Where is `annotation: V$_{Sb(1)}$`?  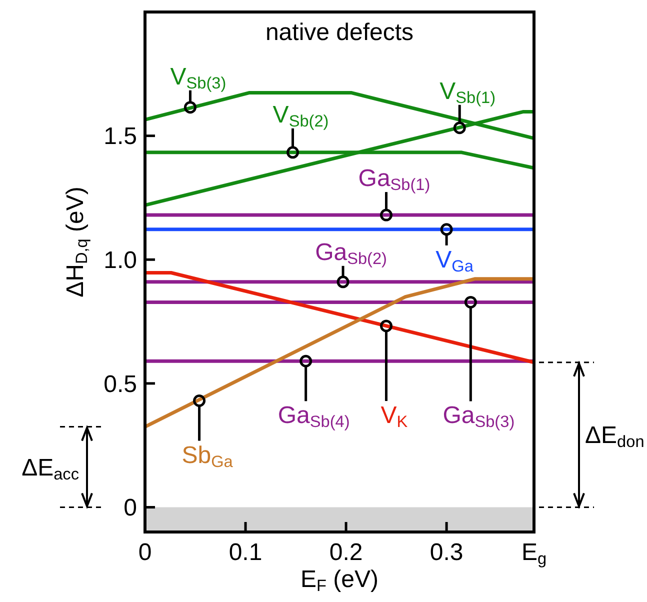 annotation: V$_{Sb(1)}$ is located at coordinates (468, 93).